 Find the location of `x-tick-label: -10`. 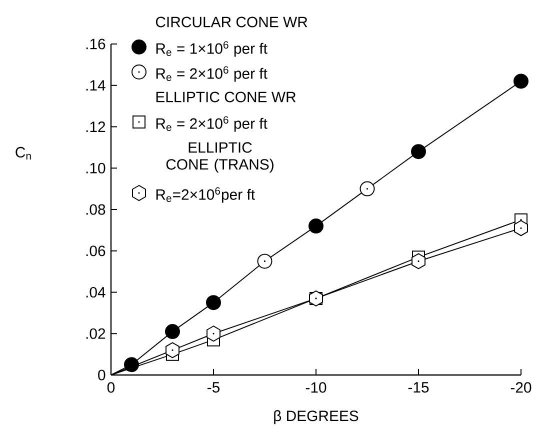

x-tick-label: -10 is located at coordinates (316, 387).